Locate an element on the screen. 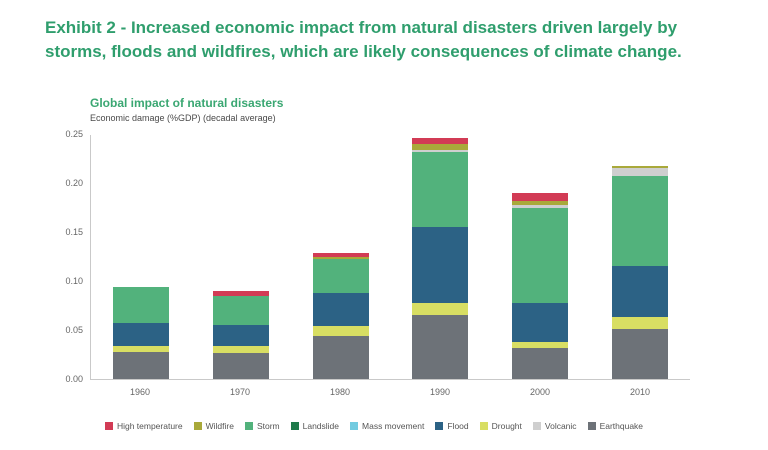  legend-swatch-flood is located at coordinates (439, 426).